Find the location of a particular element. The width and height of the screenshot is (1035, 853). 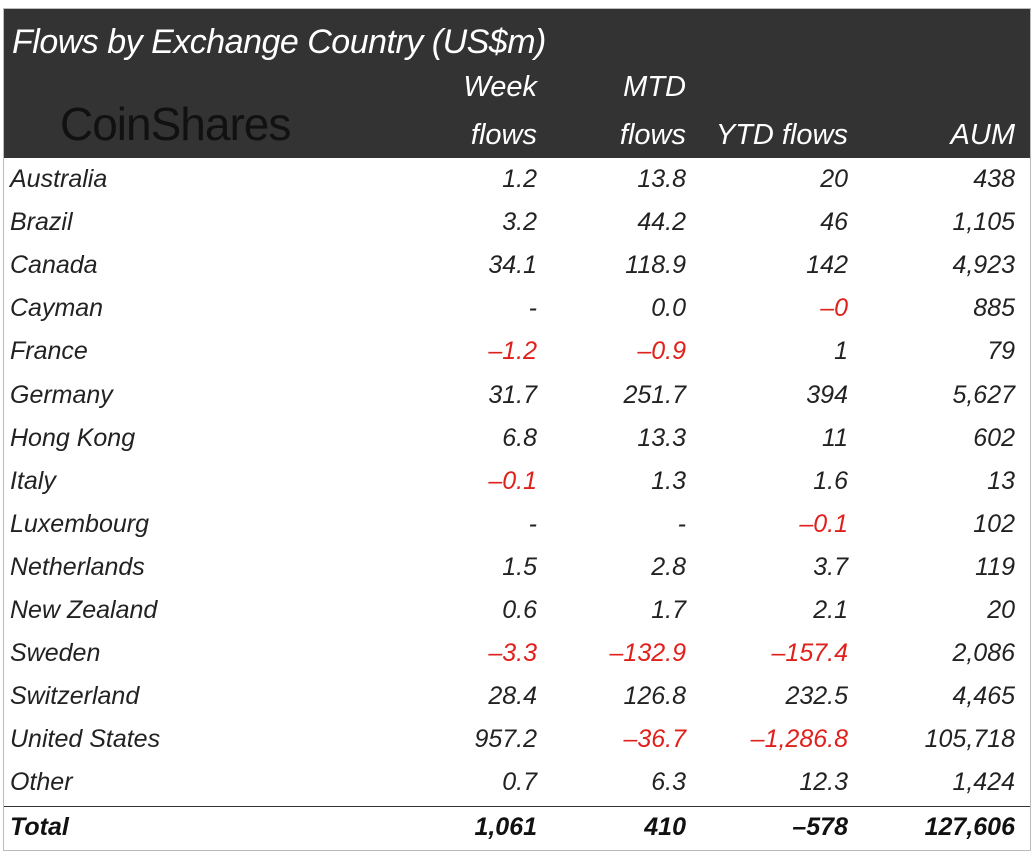

table-cell: 3.2 is located at coordinates (519, 222).